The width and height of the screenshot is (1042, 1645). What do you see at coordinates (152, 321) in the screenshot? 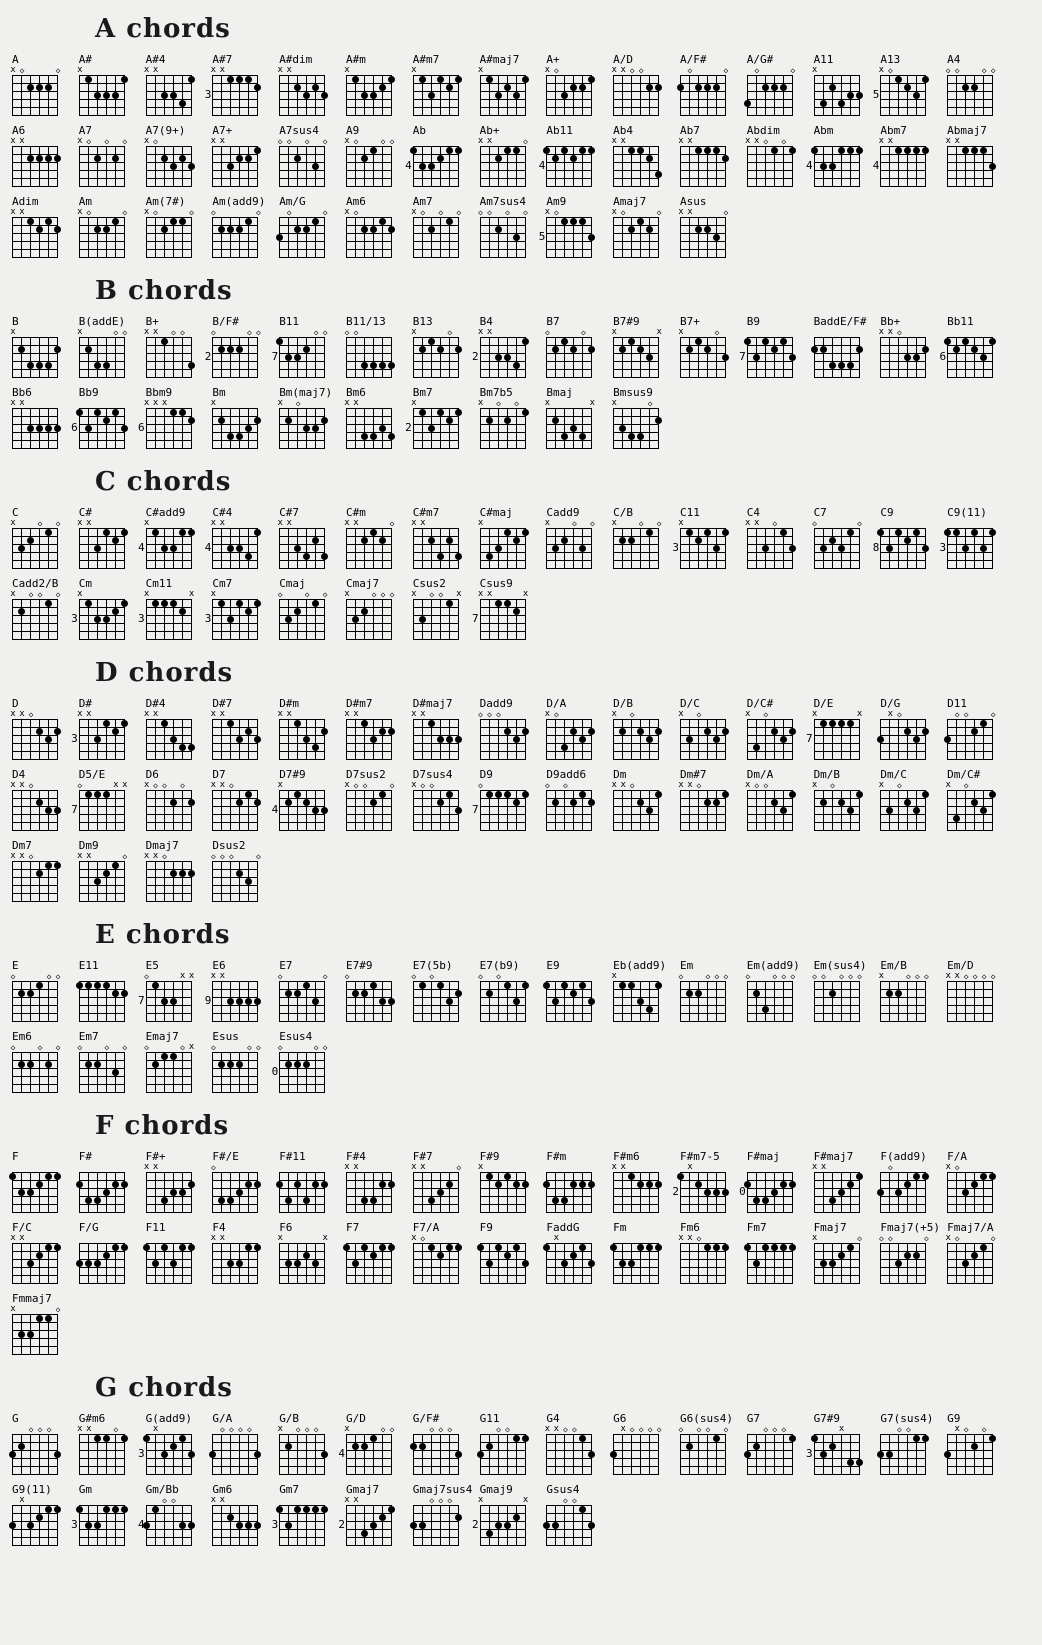
I see `chord-name: B+` at bounding box center [152, 321].